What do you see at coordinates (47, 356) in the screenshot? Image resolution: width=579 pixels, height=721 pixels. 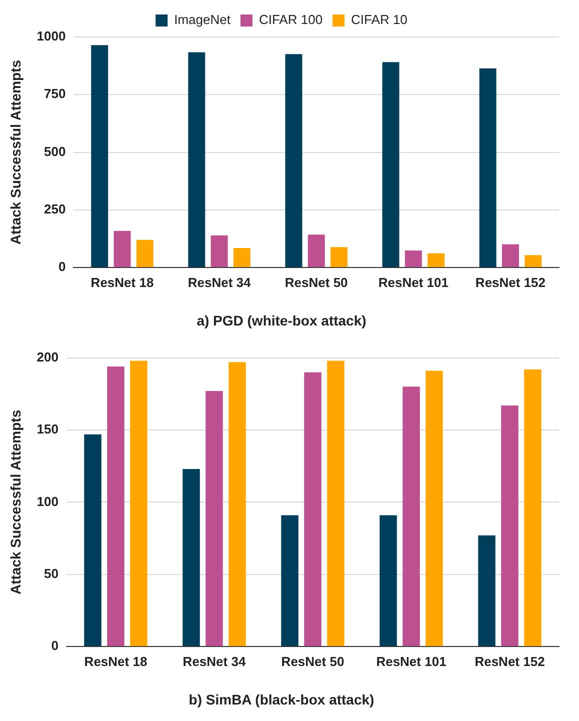 I see `y-tick-label: 200` at bounding box center [47, 356].